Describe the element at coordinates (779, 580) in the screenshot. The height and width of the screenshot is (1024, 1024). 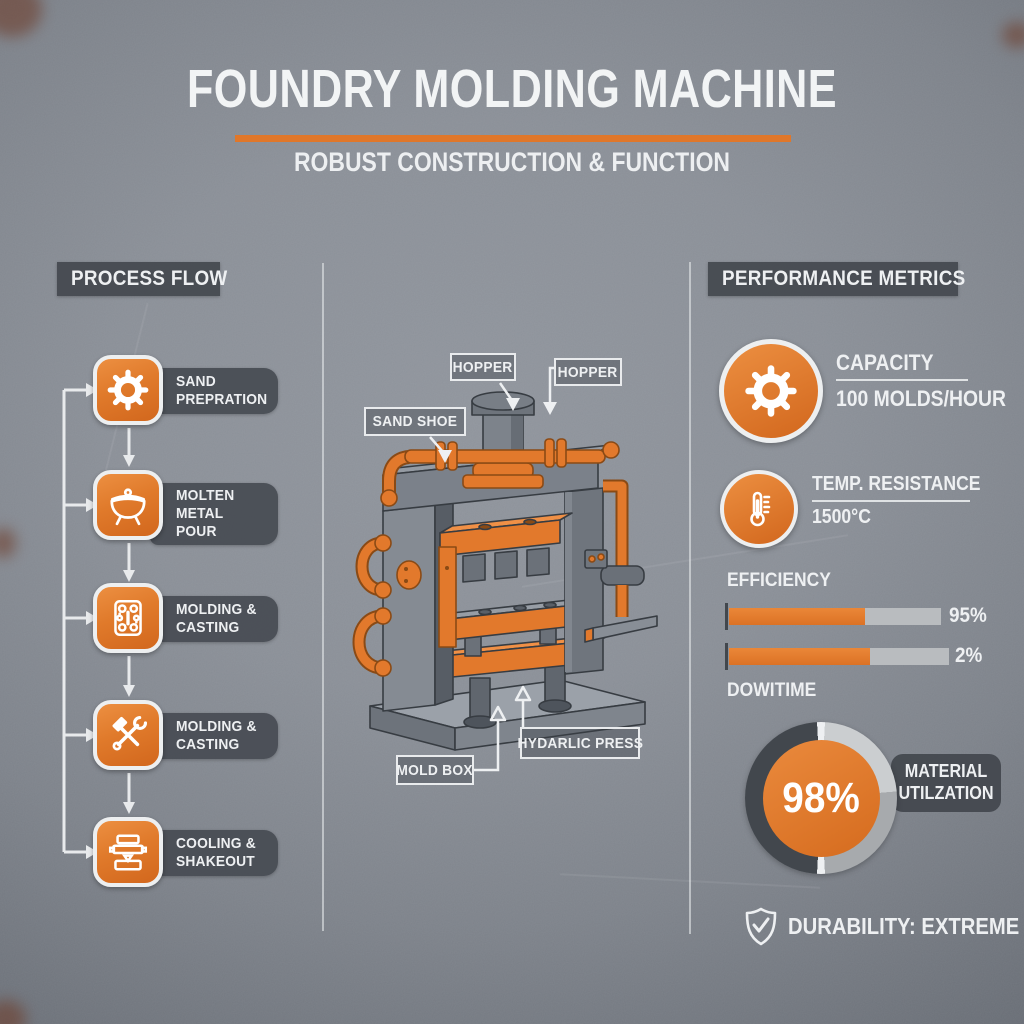
I see `efficiency-label: EFFICIENCY` at that location.